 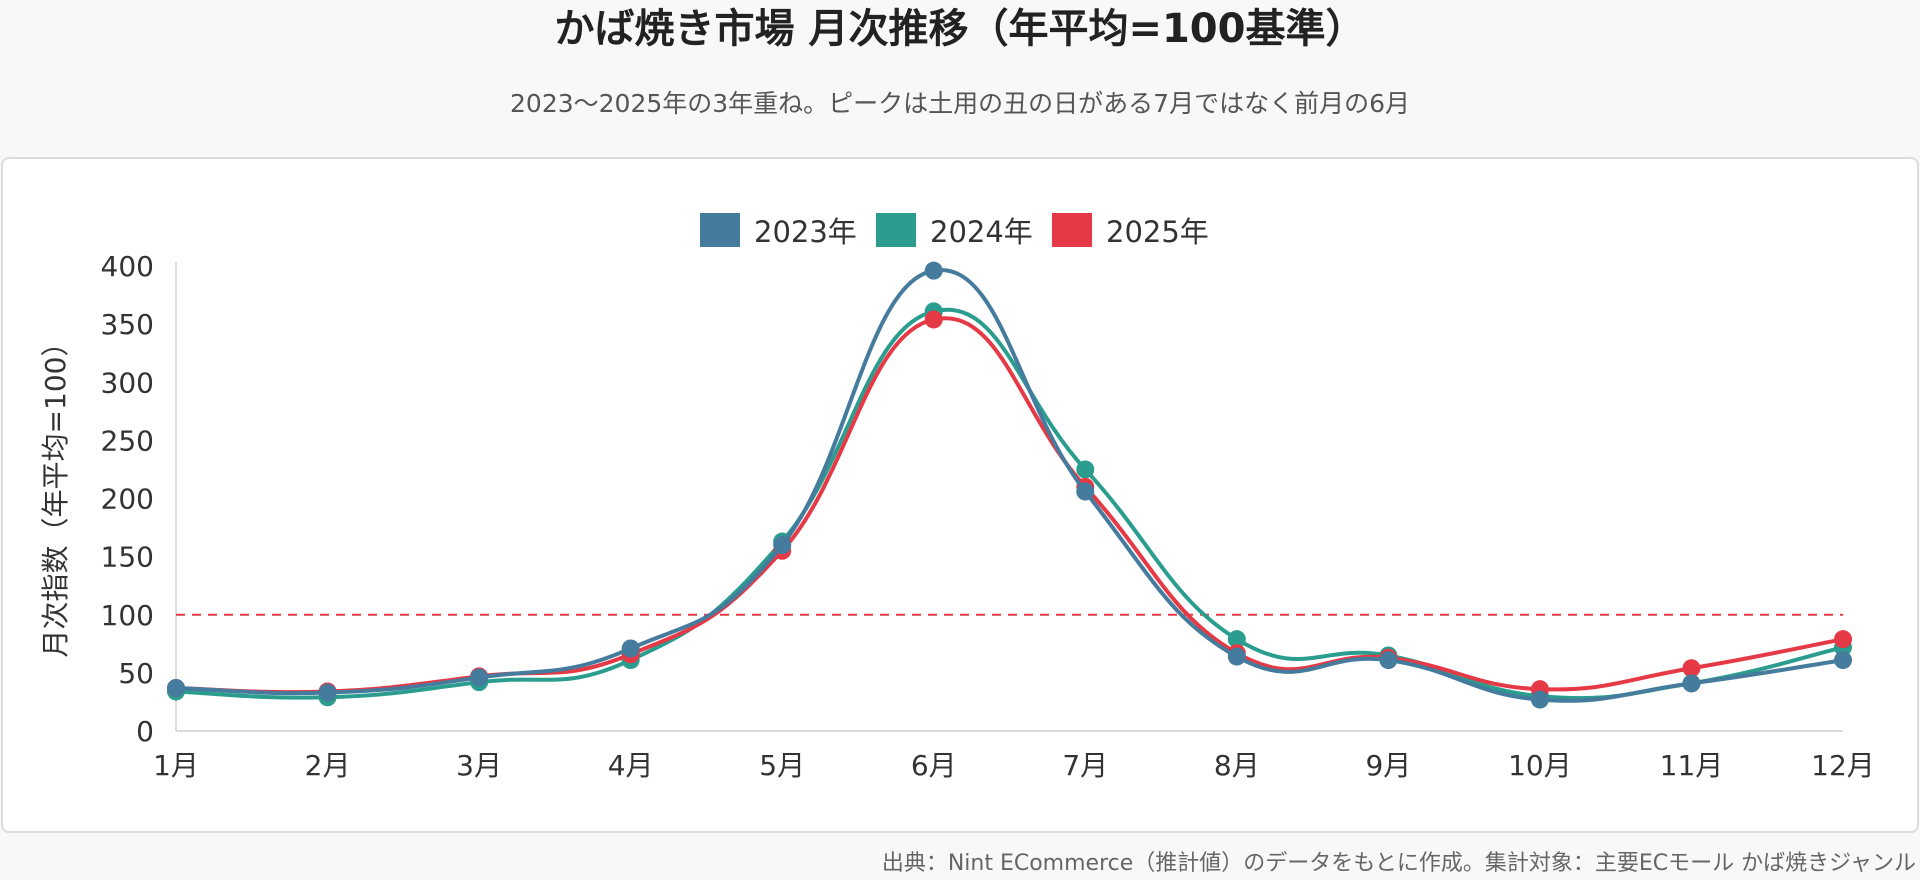 I want to click on chart-subtitle: 2023〜2025年の3年重ね。ピークは土用の丑の日がある7月ではなく前月の6月, so click(x=960, y=103).